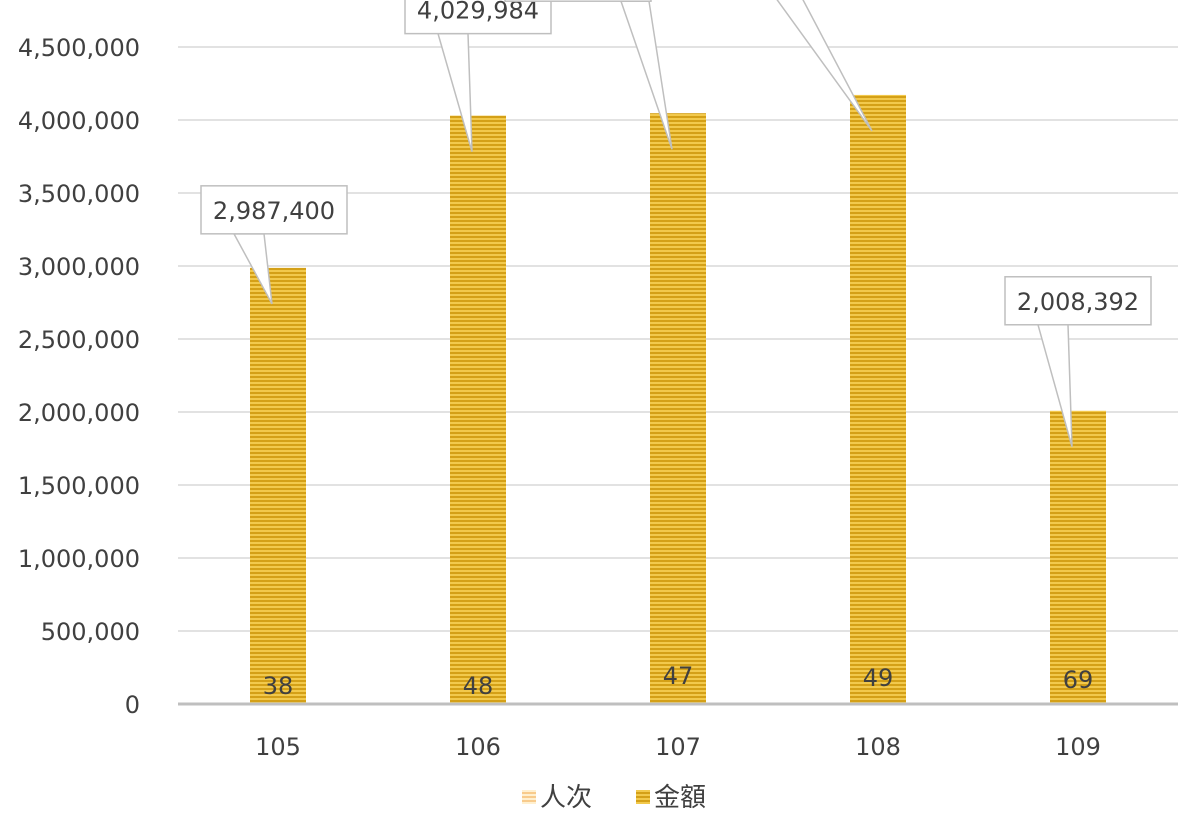 This screenshot has height=820, width=1198. I want to click on y-tick-label: 4,000,000, so click(79, 121).